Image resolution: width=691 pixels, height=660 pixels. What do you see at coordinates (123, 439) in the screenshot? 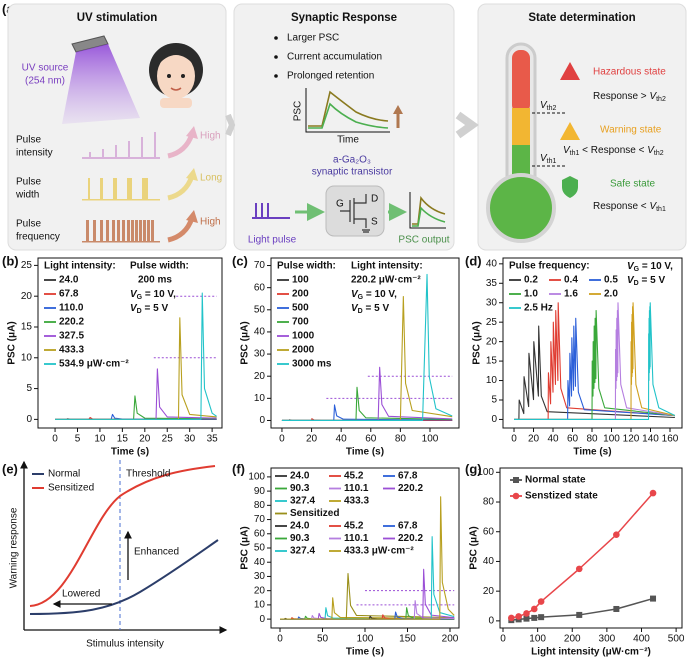
I see `x-tick-label: 15` at bounding box center [123, 439].